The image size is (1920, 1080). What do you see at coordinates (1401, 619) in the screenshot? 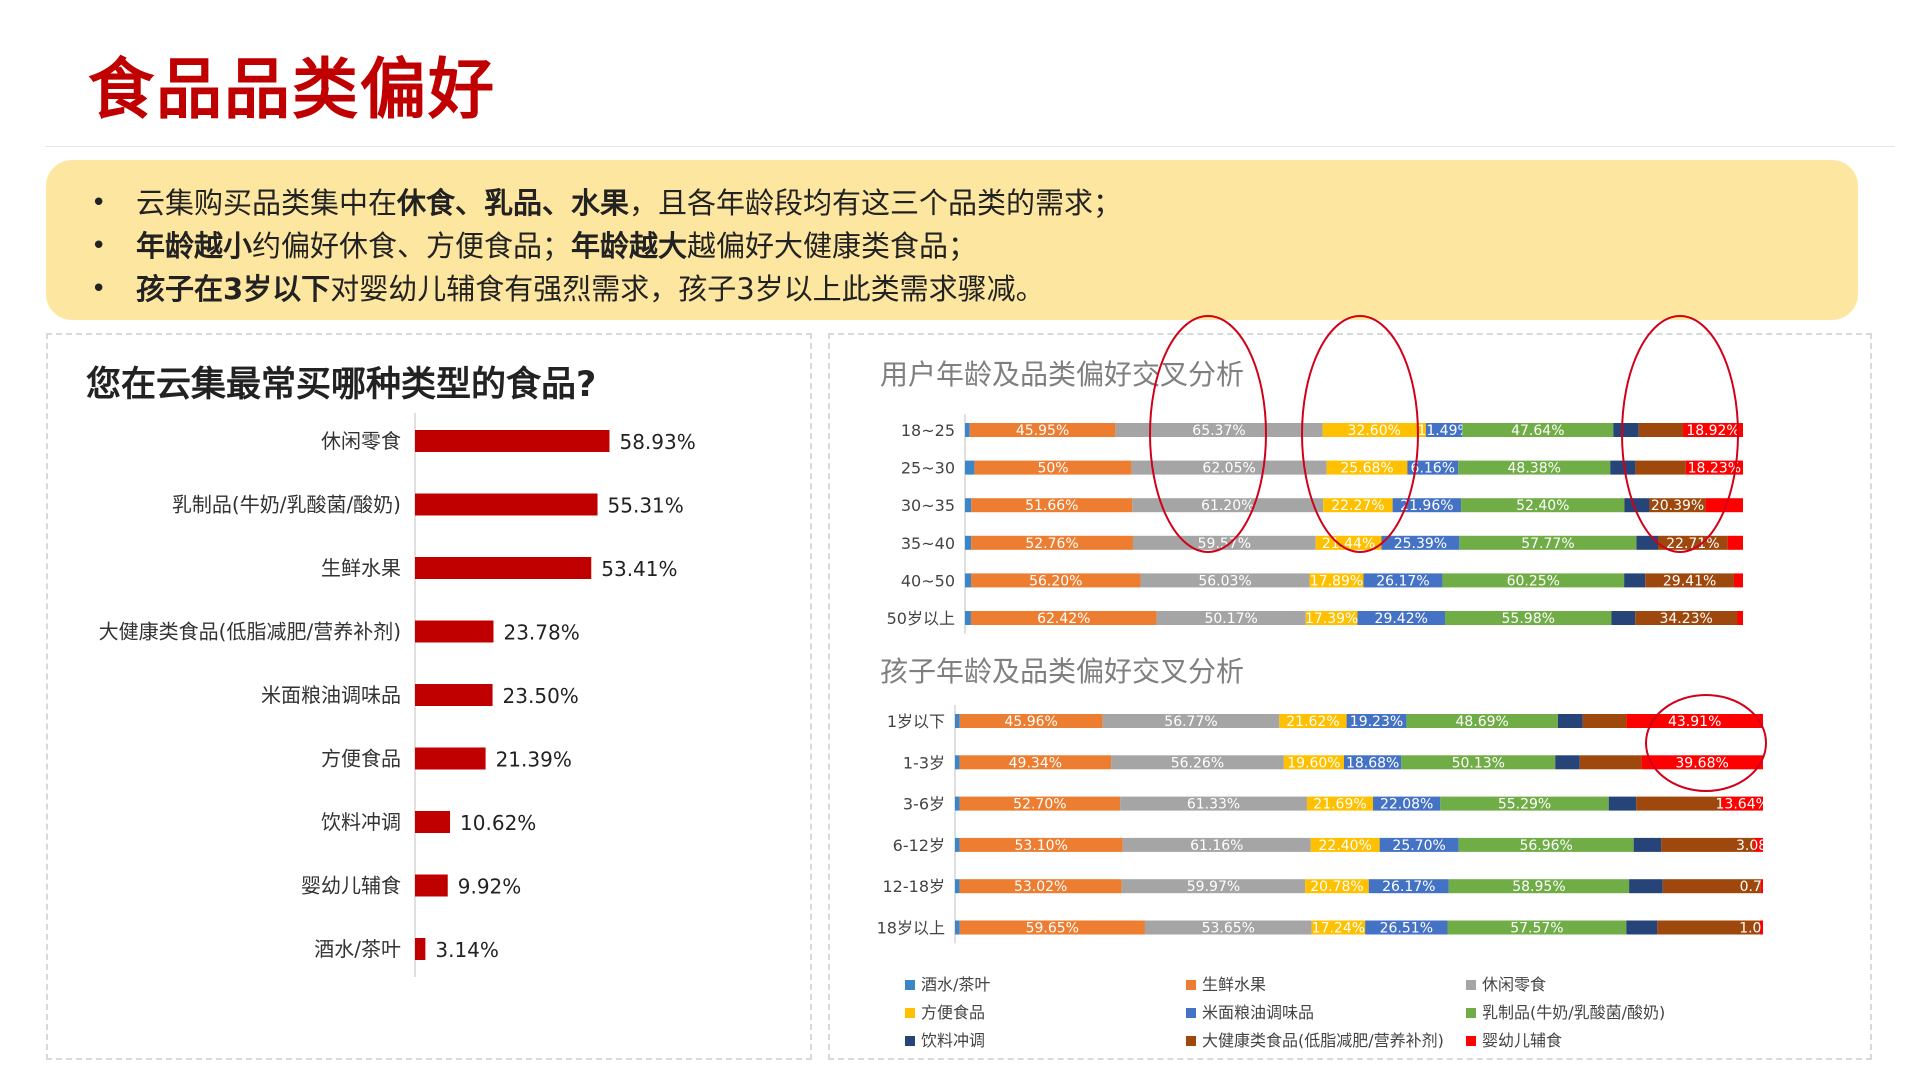
I see `age-chart-data-label: 29.42%` at bounding box center [1401, 619].